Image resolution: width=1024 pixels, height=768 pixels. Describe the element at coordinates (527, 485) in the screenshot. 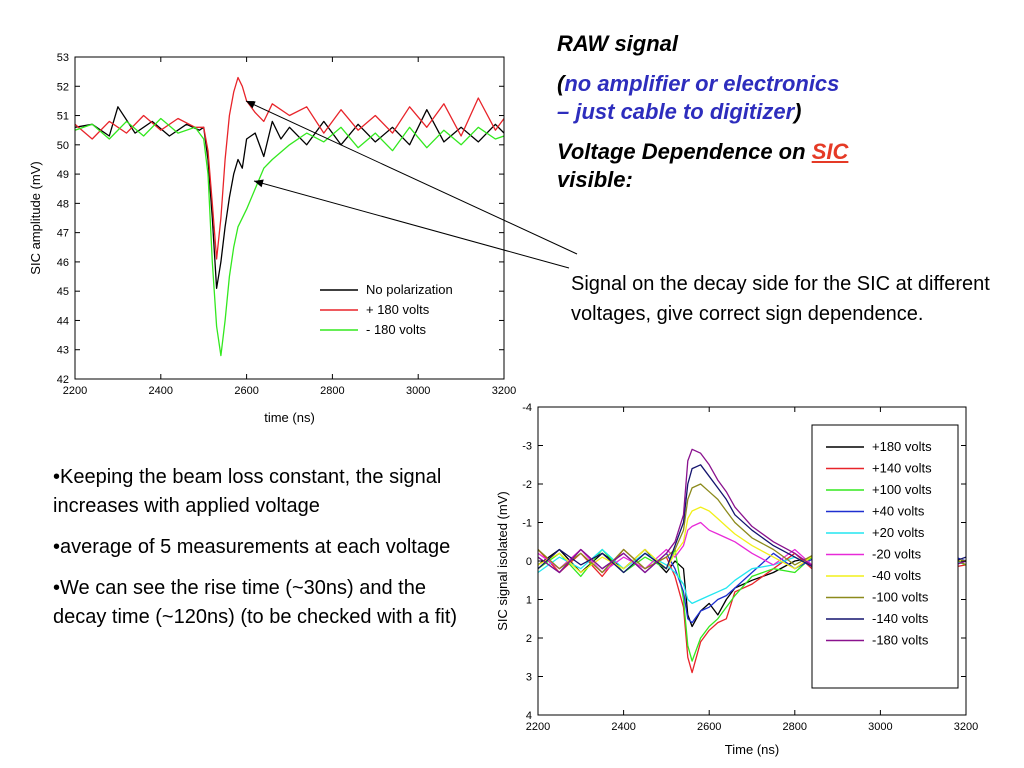

I see `y-tick-label: -2` at that location.